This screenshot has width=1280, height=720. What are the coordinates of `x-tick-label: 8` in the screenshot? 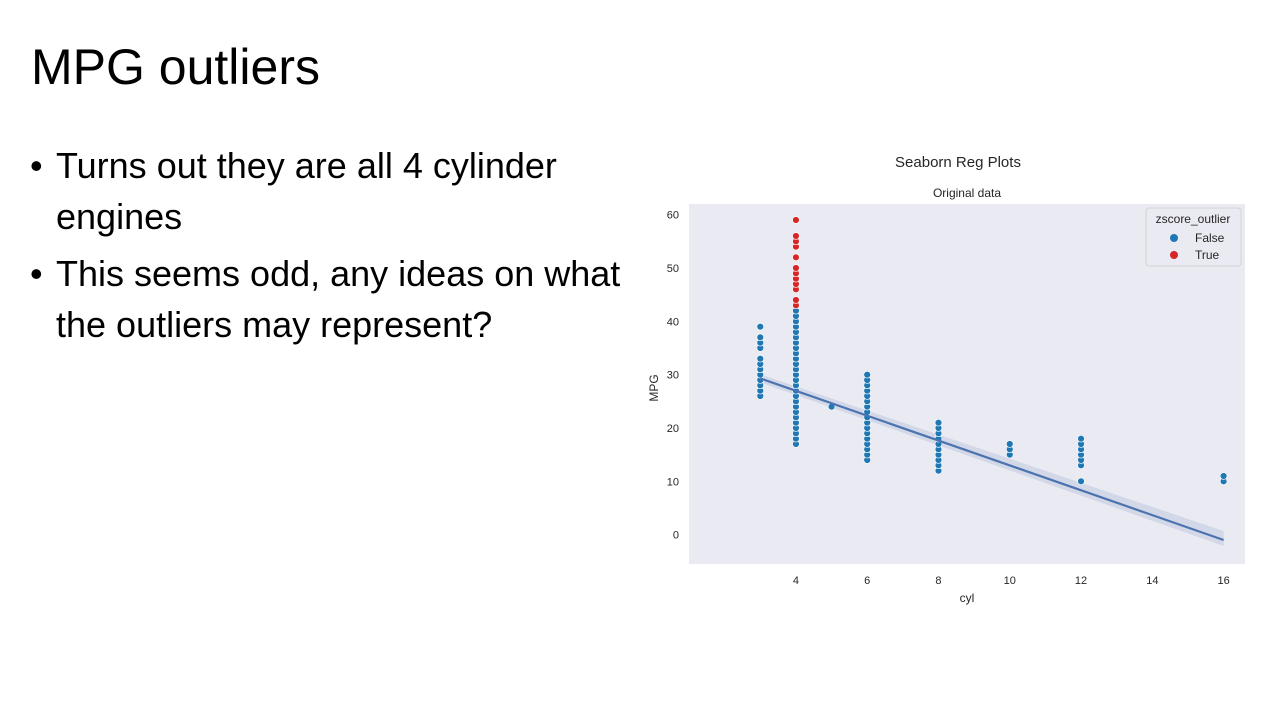 It's located at (938, 581).